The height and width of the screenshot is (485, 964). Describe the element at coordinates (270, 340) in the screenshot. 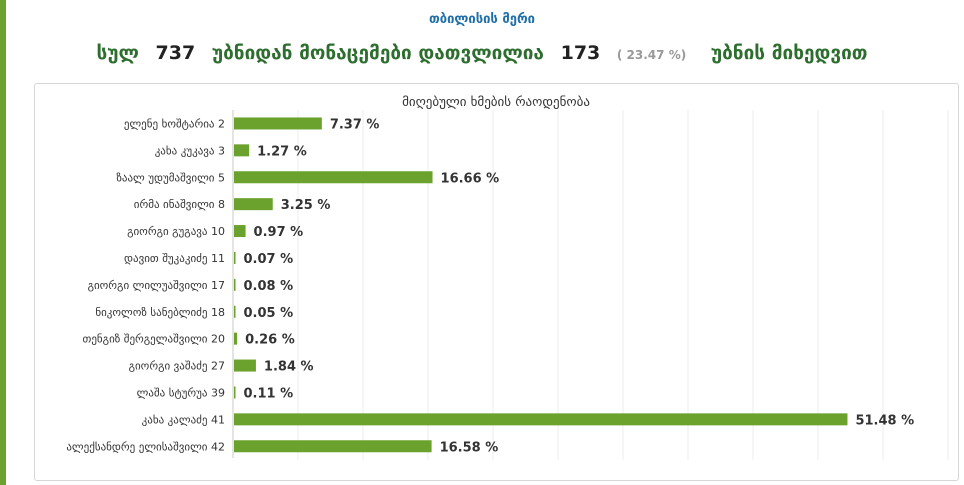

I see `data-label: 0.26 %` at that location.